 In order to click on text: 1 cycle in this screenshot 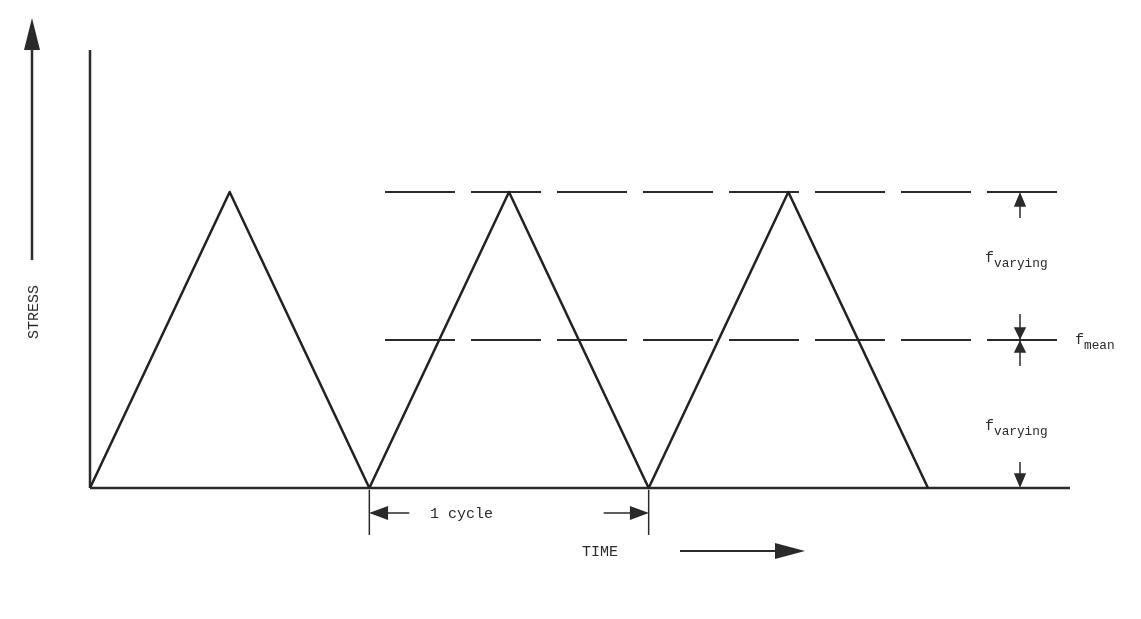, I will do `click(462, 514)`.